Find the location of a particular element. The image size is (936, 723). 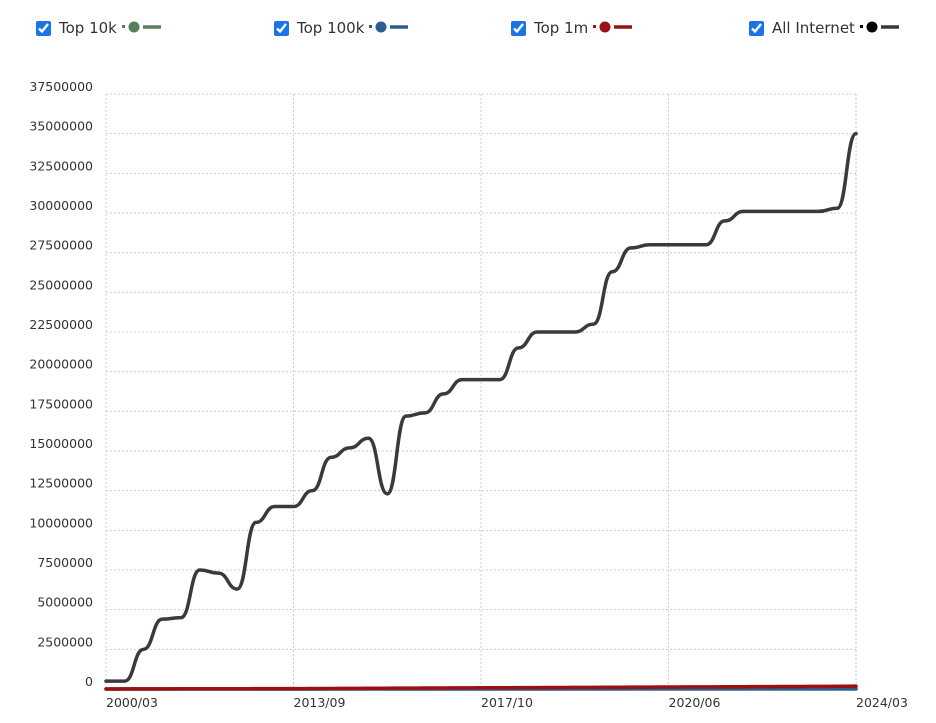

y-tick-label: 35000000 is located at coordinates (61, 126).